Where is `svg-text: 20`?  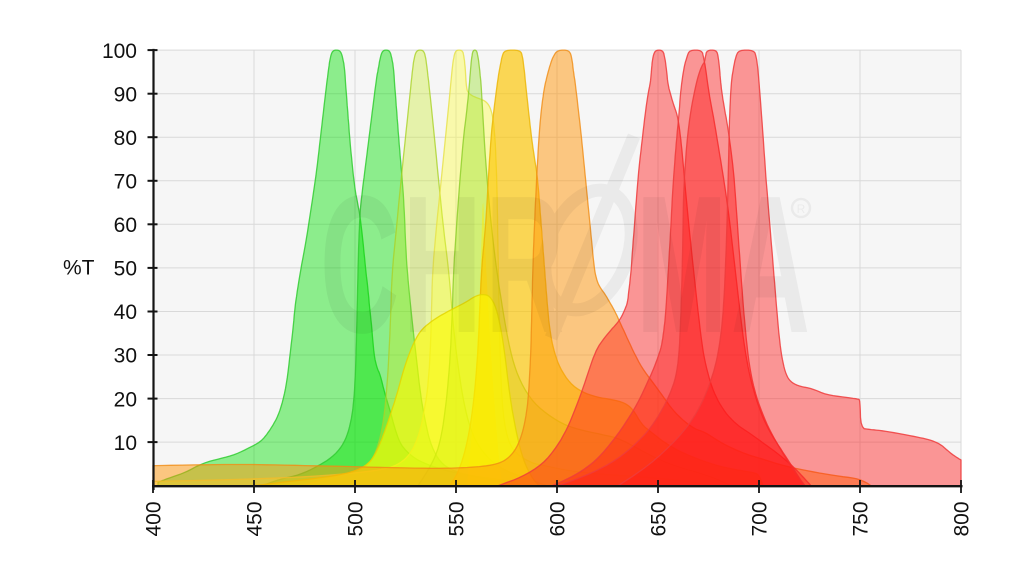 svg-text: 20 is located at coordinates (125, 399).